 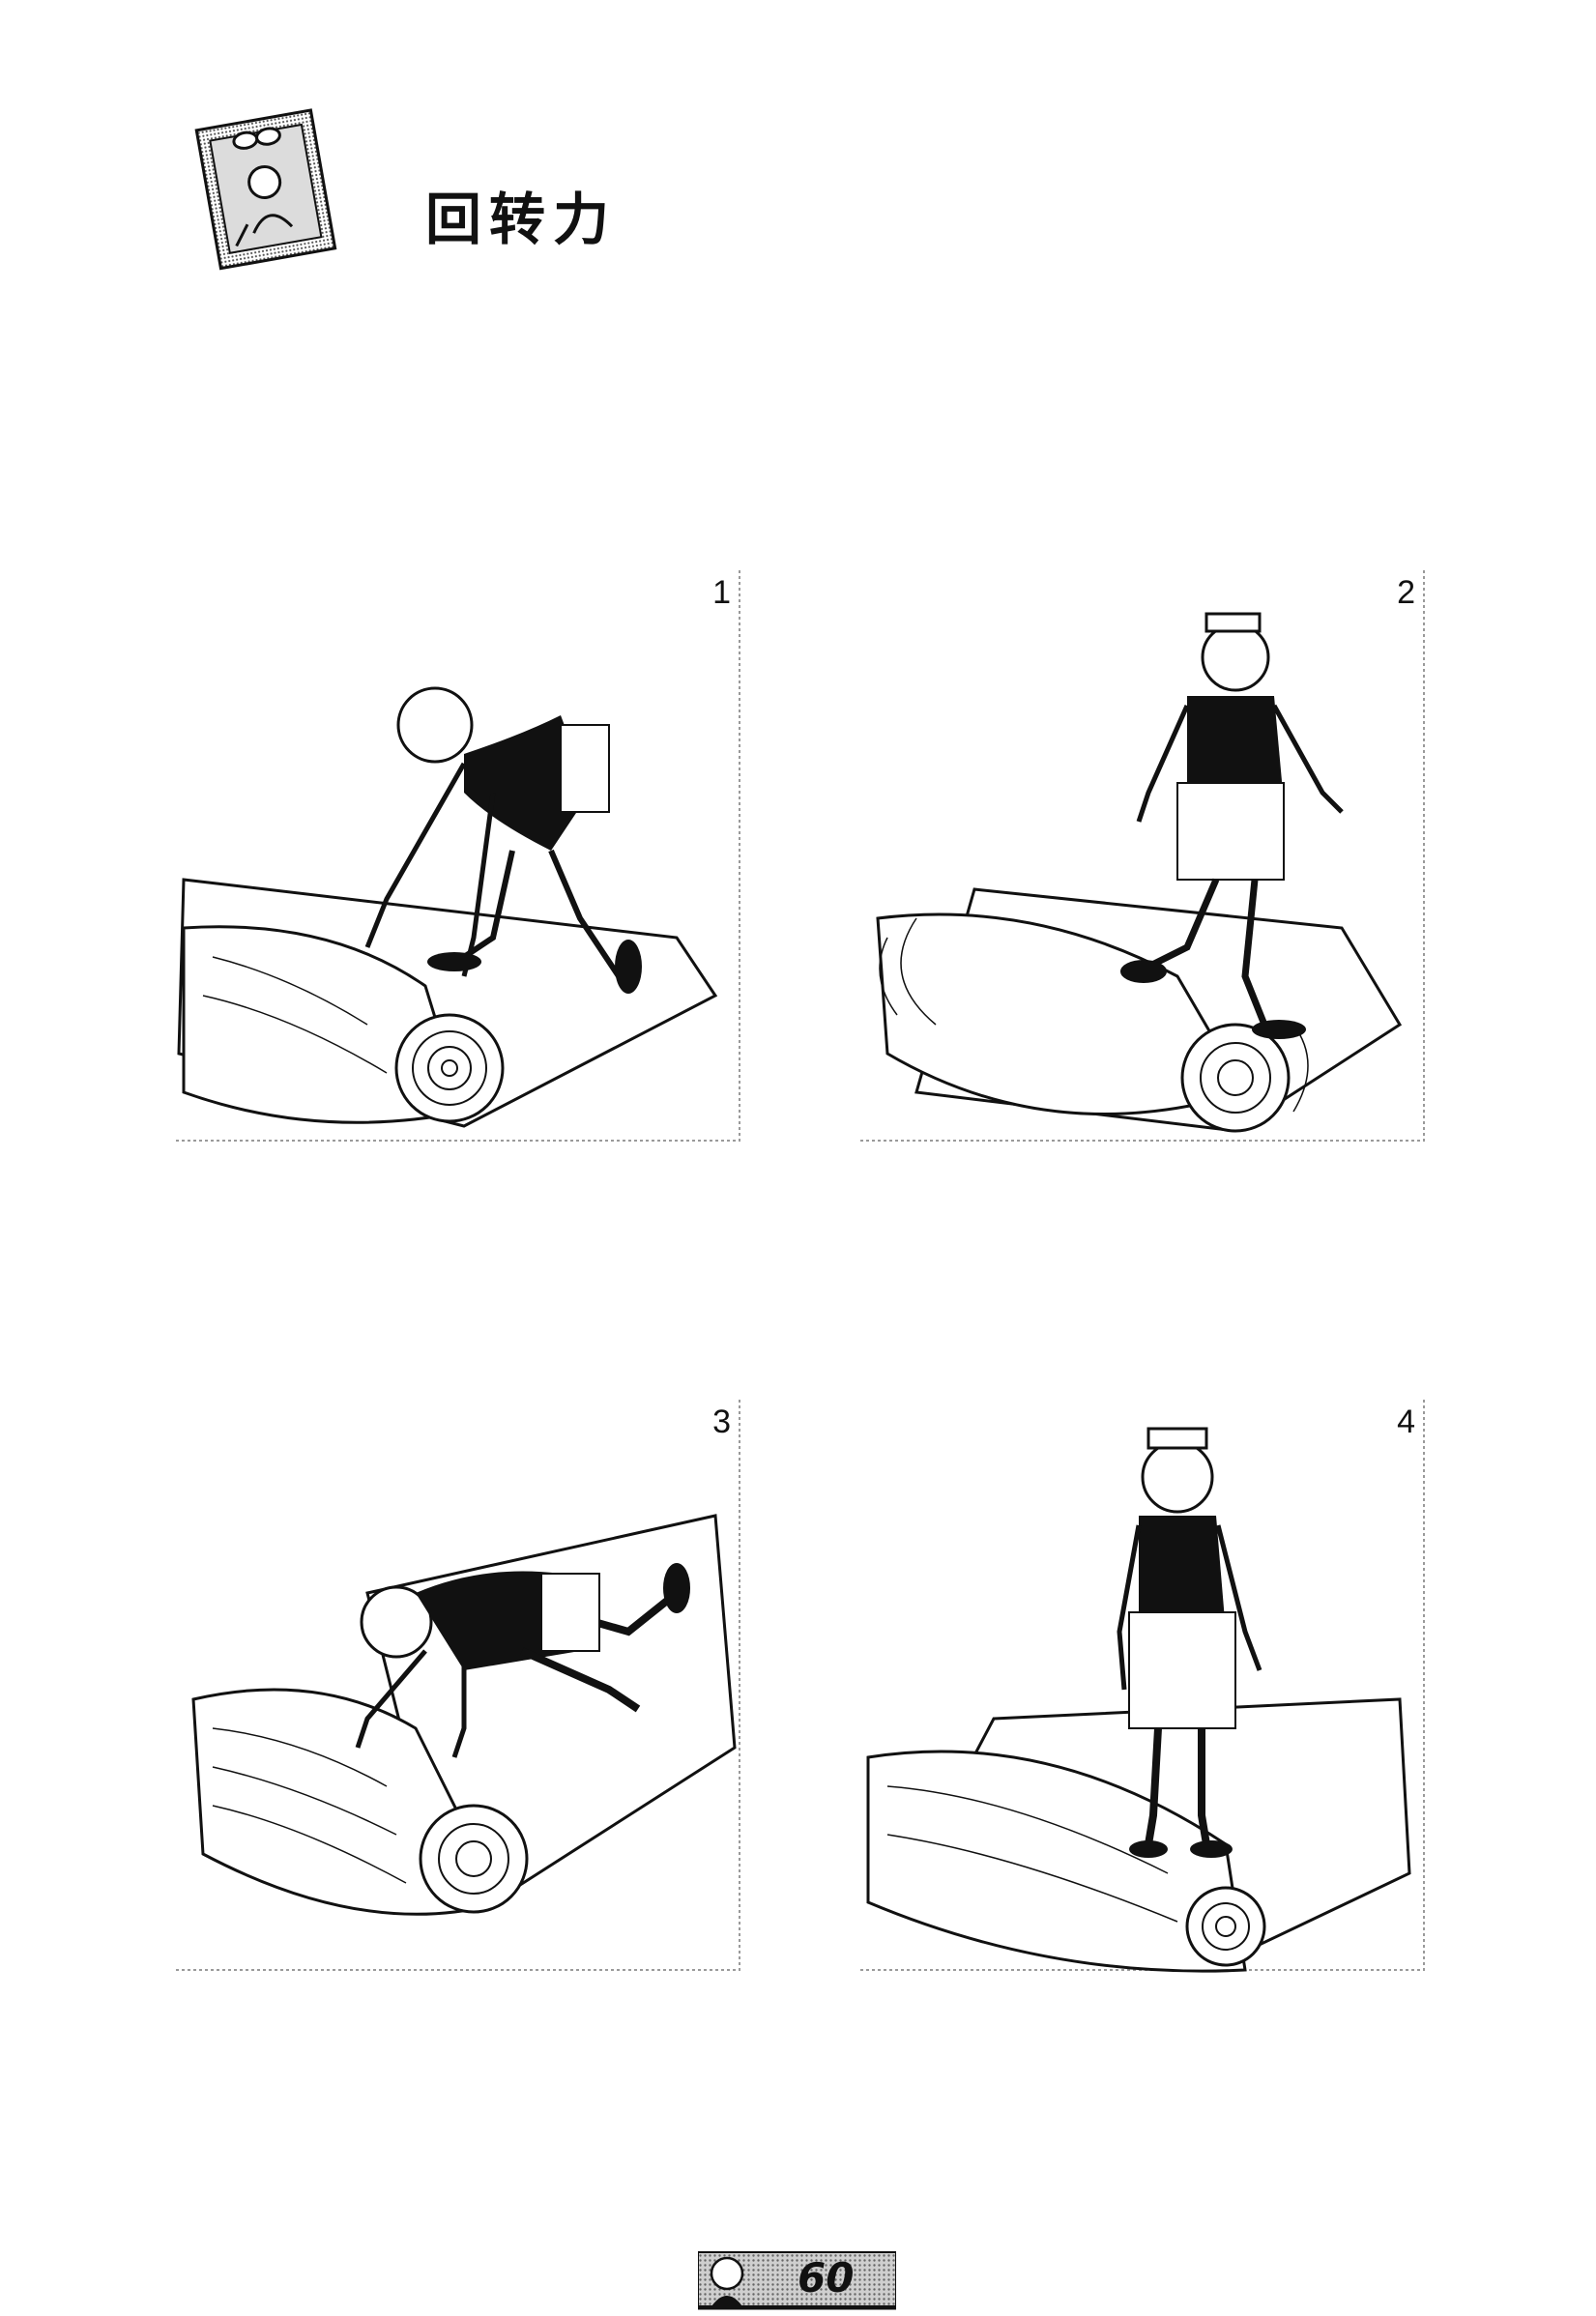 I want to click on page-number-badge, so click(x=797, y=2280).